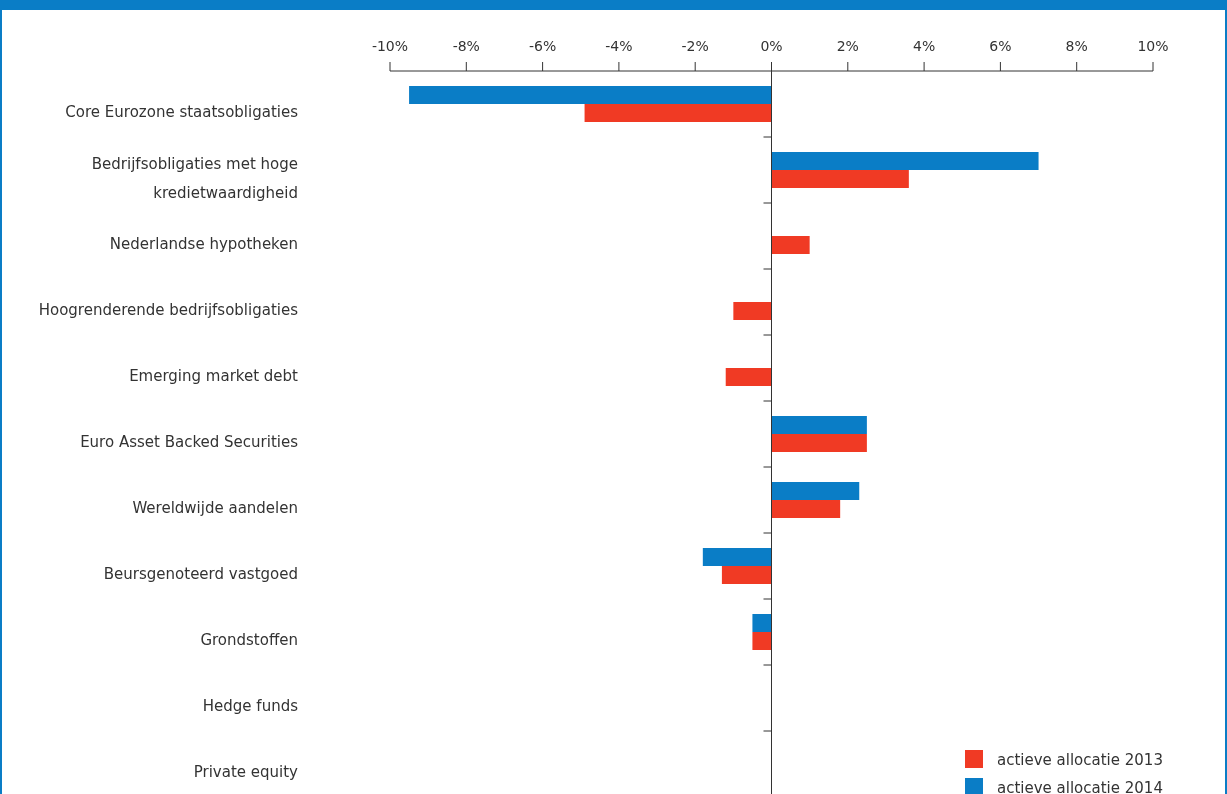 Image resolution: width=1227 pixels, height=794 pixels. Describe the element at coordinates (1000, 46) in the screenshot. I see `x-tick-label: 6%` at that location.